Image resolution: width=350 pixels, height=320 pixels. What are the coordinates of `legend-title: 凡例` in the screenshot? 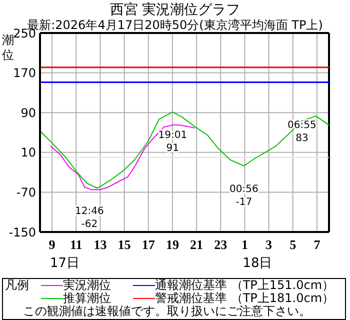 It's located at (17, 285).